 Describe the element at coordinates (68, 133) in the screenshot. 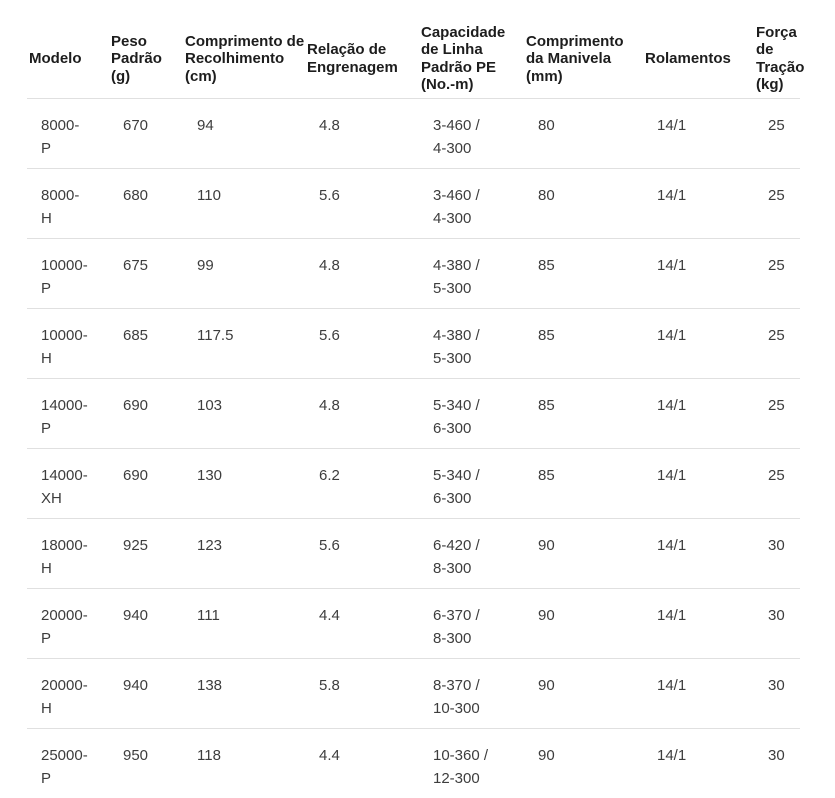

I see `cell-modelo: 8000- P` at that location.